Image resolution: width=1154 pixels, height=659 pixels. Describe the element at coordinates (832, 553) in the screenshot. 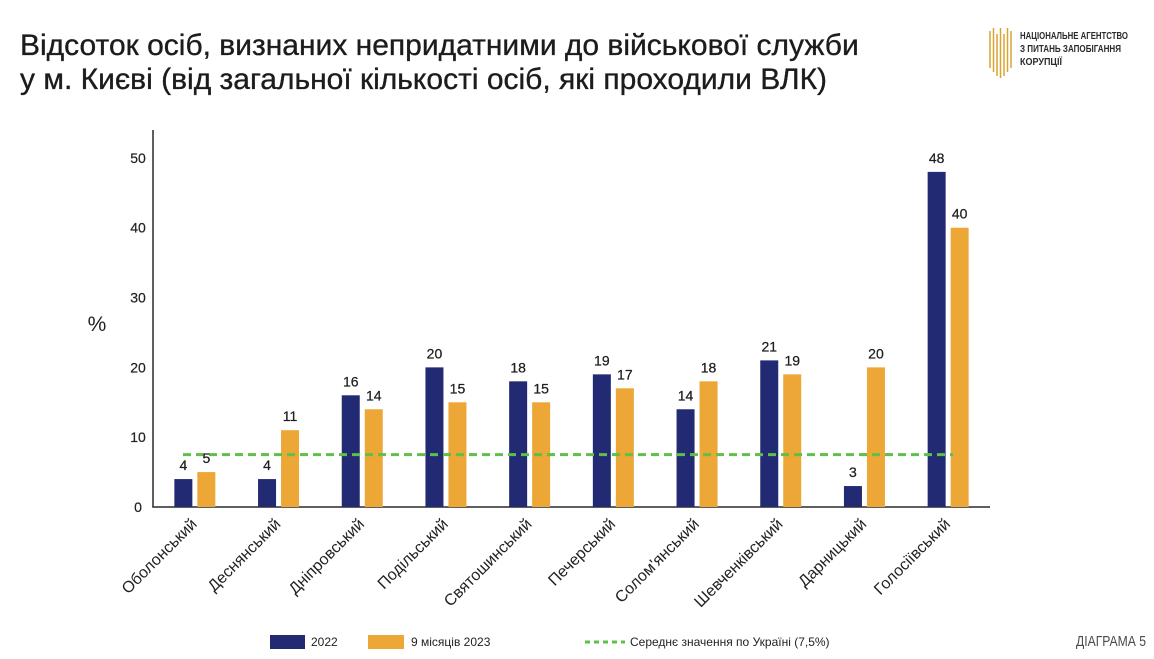

I see `x-tick-label-9: Дарницький` at that location.